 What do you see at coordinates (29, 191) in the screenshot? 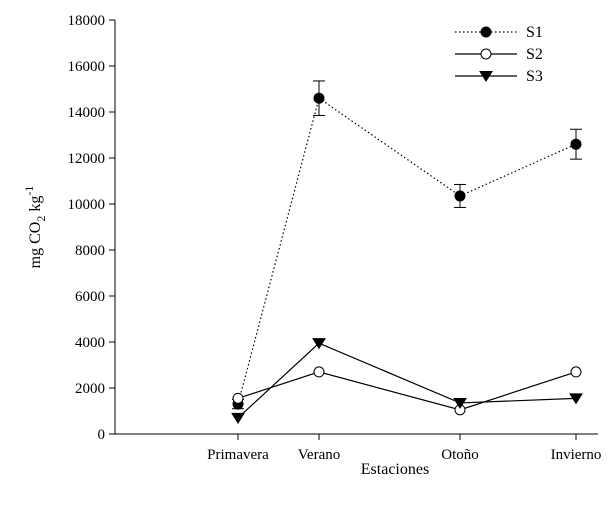
I see `y-axis-title-sup: -1` at bounding box center [29, 191].